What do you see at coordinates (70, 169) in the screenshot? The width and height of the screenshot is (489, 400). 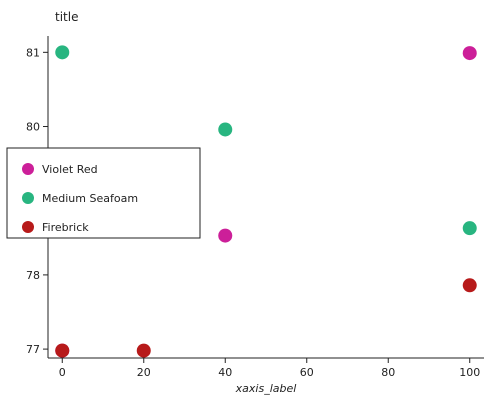 I see `legend-label-violet-red: Violet Red` at bounding box center [70, 169].